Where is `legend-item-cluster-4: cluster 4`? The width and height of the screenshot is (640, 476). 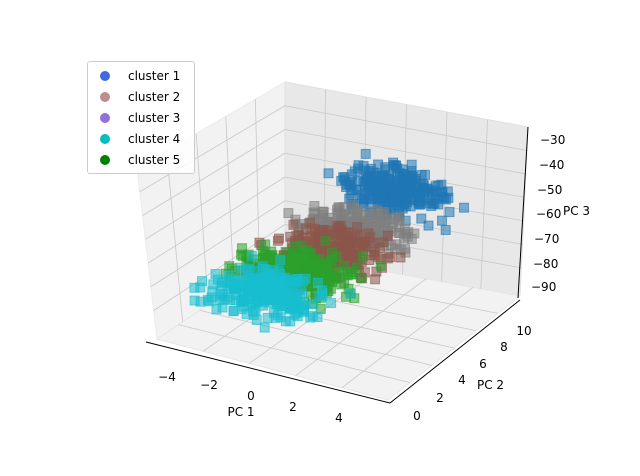 legend-item-cluster-4: cluster 4 is located at coordinates (134, 139).